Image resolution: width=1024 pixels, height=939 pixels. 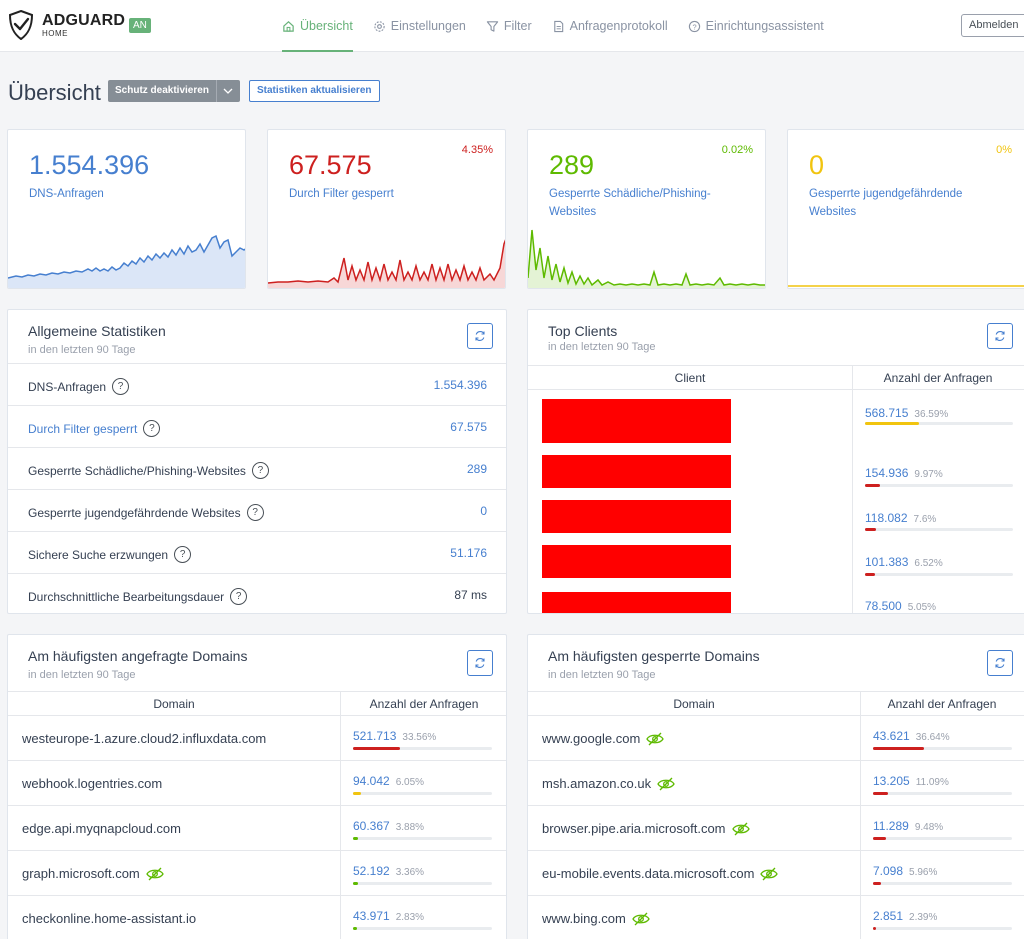 I want to click on request-count: 13.205, so click(x=891, y=781).